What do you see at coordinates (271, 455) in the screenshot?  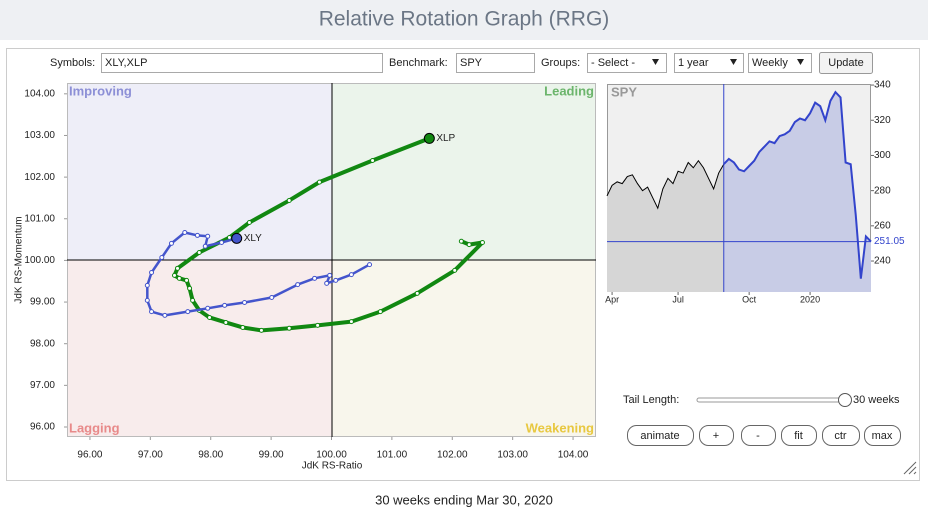 I see `x-tick-label: 99.00` at bounding box center [271, 455].